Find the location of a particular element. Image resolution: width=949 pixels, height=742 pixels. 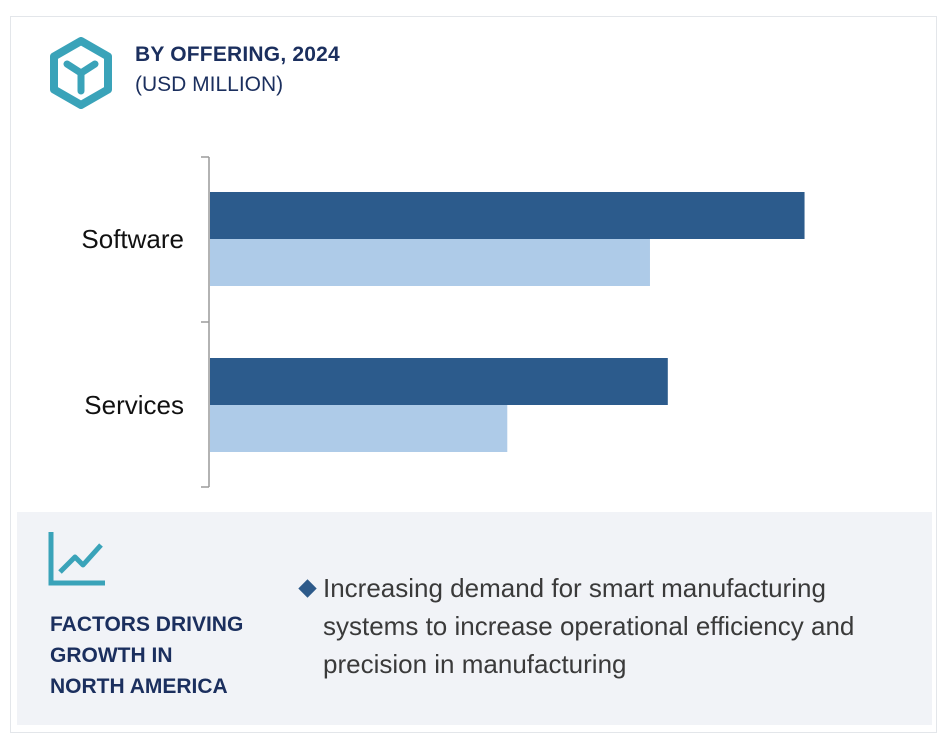

factors-title: FACTORS DRIVING GROWTH IN NORTH AMERICA is located at coordinates (160, 655).